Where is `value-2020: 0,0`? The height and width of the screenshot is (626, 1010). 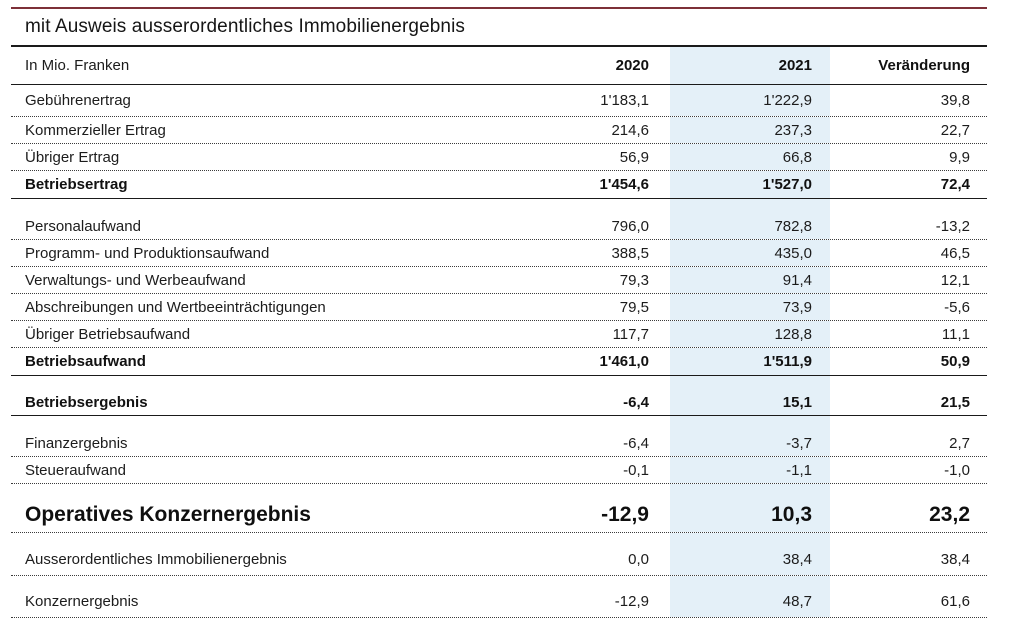
value-2020: 0,0 is located at coordinates (638, 559).